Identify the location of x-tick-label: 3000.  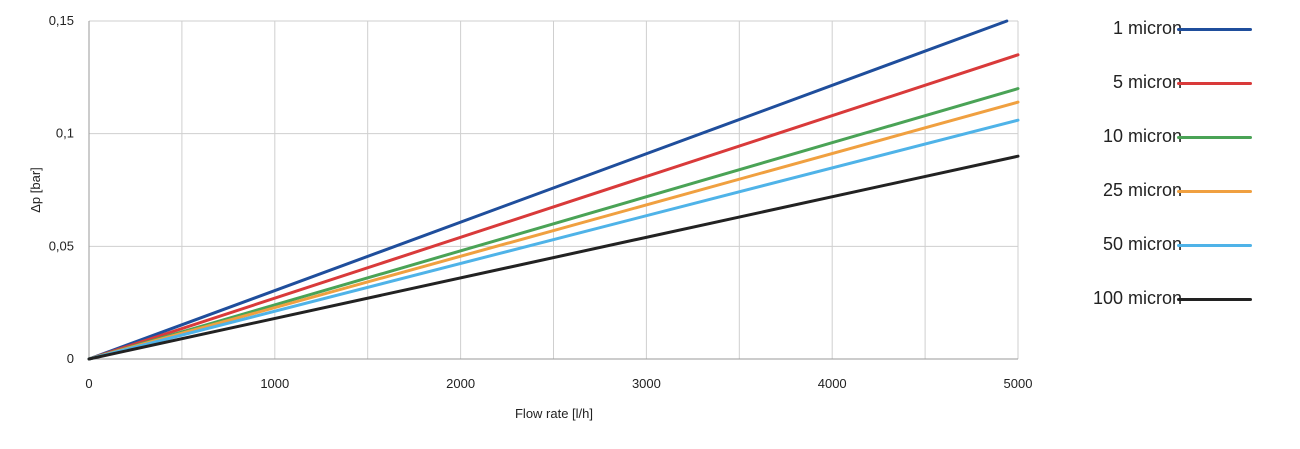
(646, 383).